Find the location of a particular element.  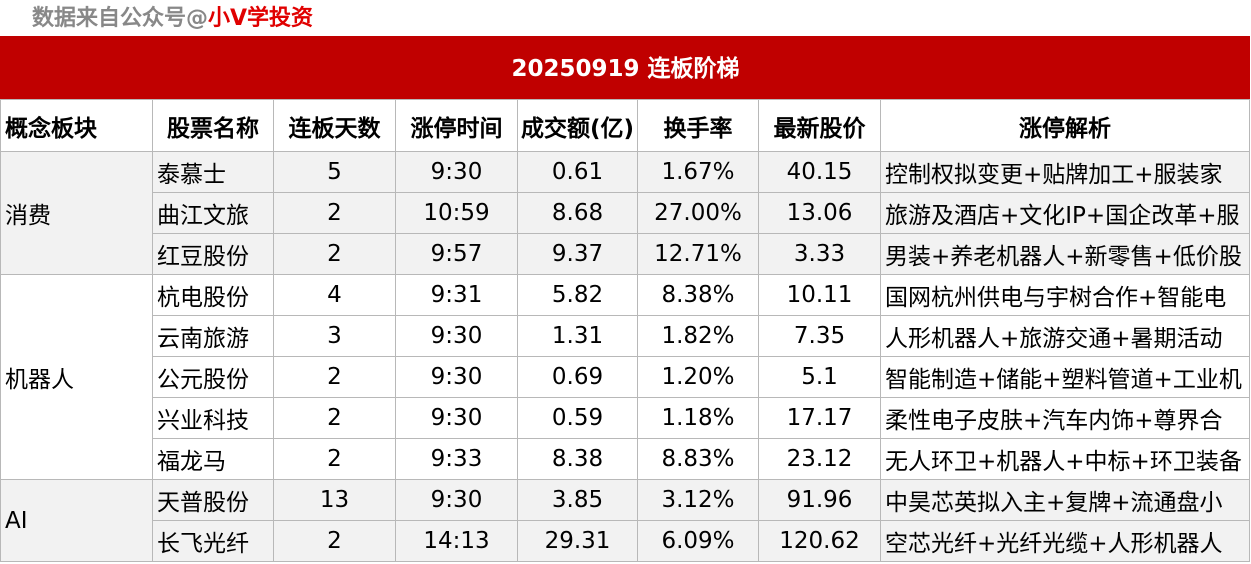

stock-name: 兴业科技 is located at coordinates (213, 418).